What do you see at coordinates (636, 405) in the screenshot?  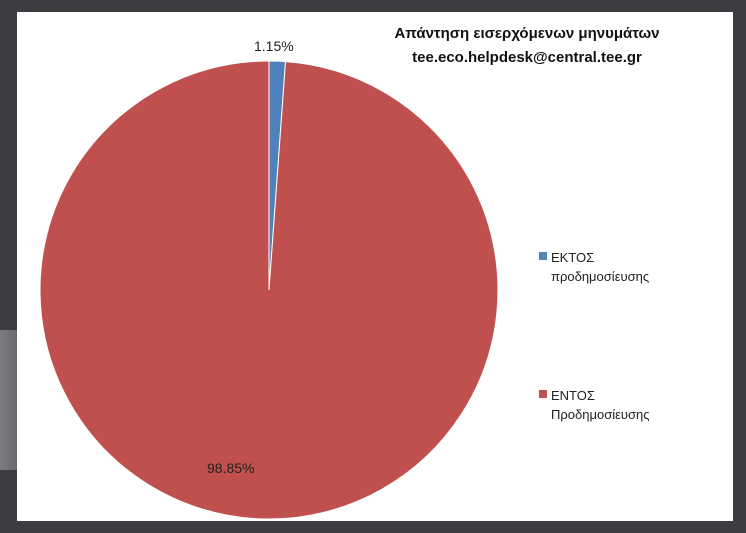 I see `legend-label-entos: ΕΝΤΟΣ Προδημοσίευσης` at bounding box center [636, 405].